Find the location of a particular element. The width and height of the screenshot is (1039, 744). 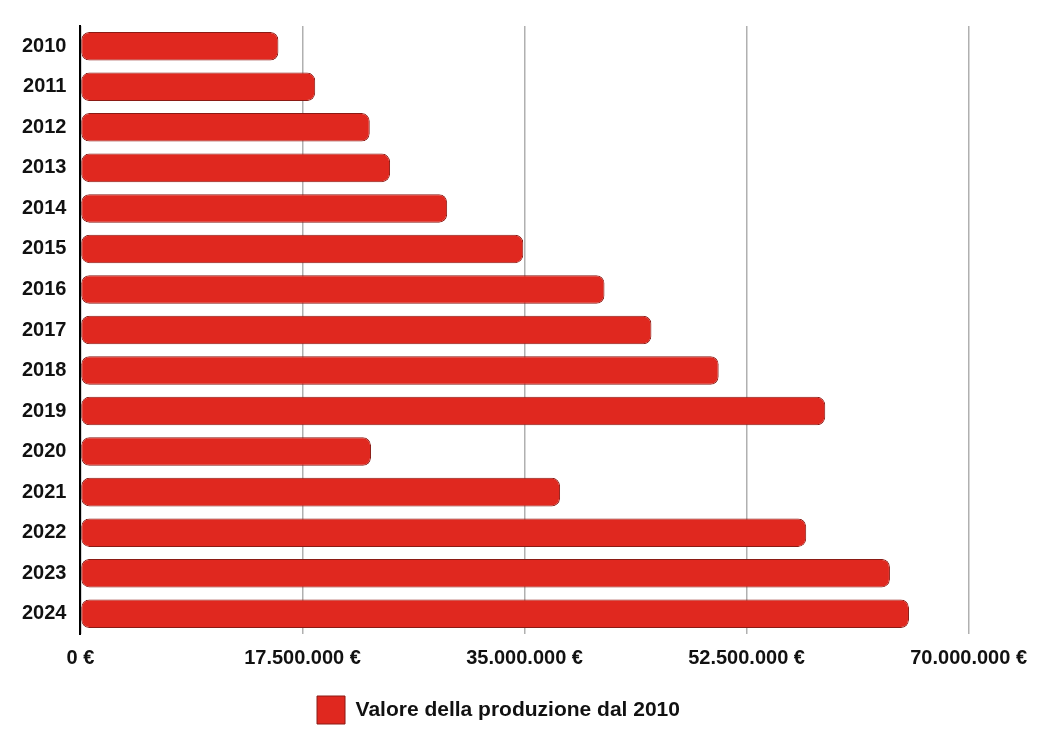

y-tick-label: 2015 is located at coordinates (44, 247).